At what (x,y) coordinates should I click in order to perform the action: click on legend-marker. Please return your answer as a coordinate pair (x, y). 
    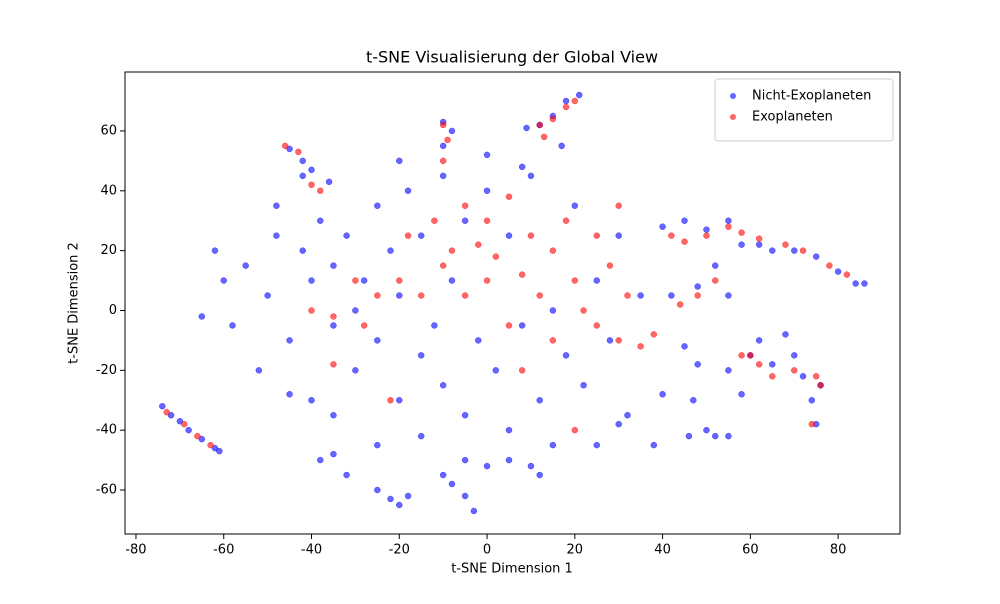
    Looking at the image, I should click on (733, 117).